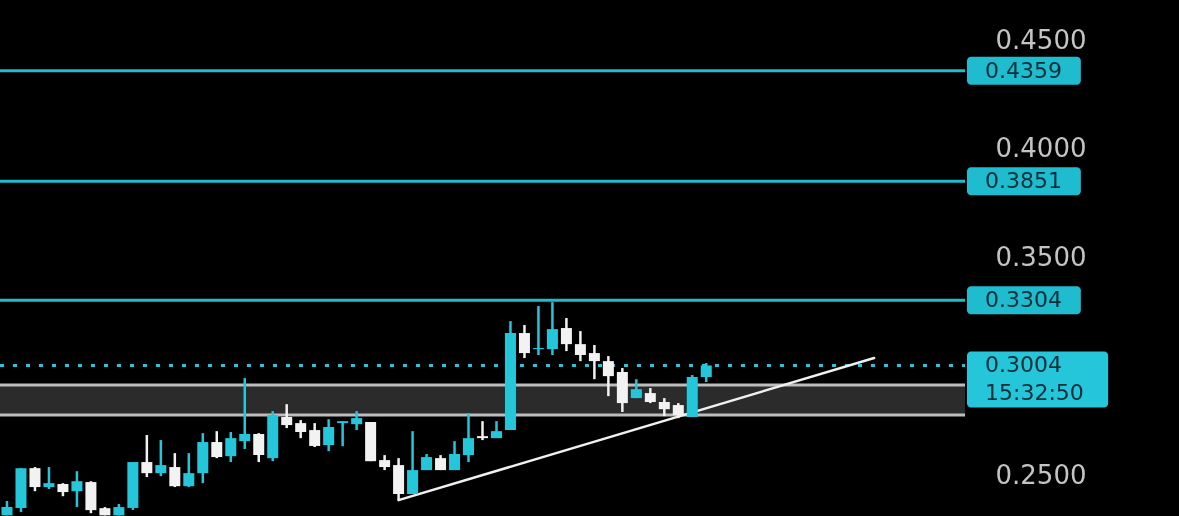 The image size is (1179, 516). What do you see at coordinates (1041, 39) in the screenshot?
I see `y-tick-label: 0.4500` at bounding box center [1041, 39].